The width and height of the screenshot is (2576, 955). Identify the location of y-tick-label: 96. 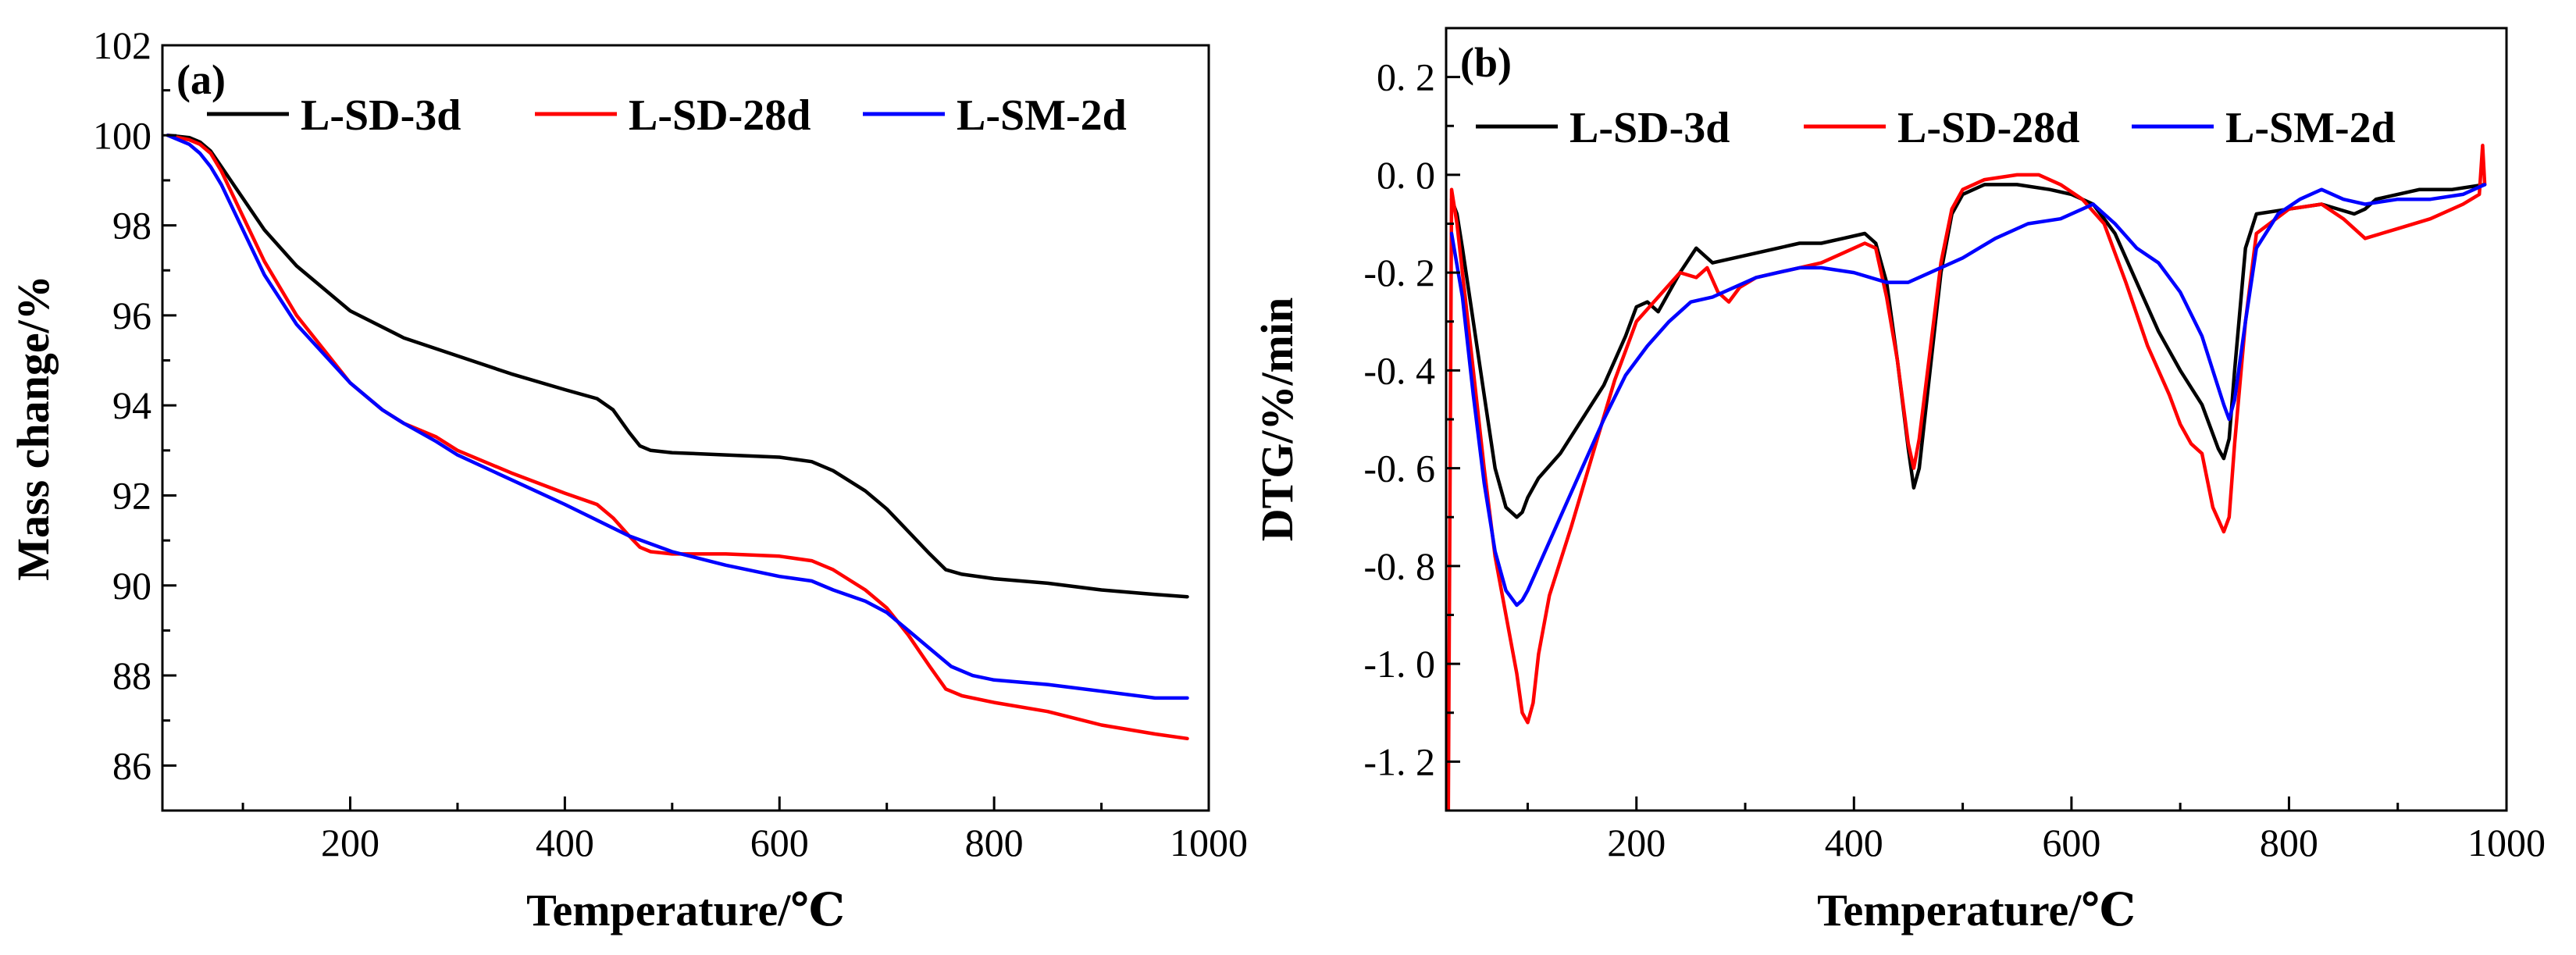
(131, 315).